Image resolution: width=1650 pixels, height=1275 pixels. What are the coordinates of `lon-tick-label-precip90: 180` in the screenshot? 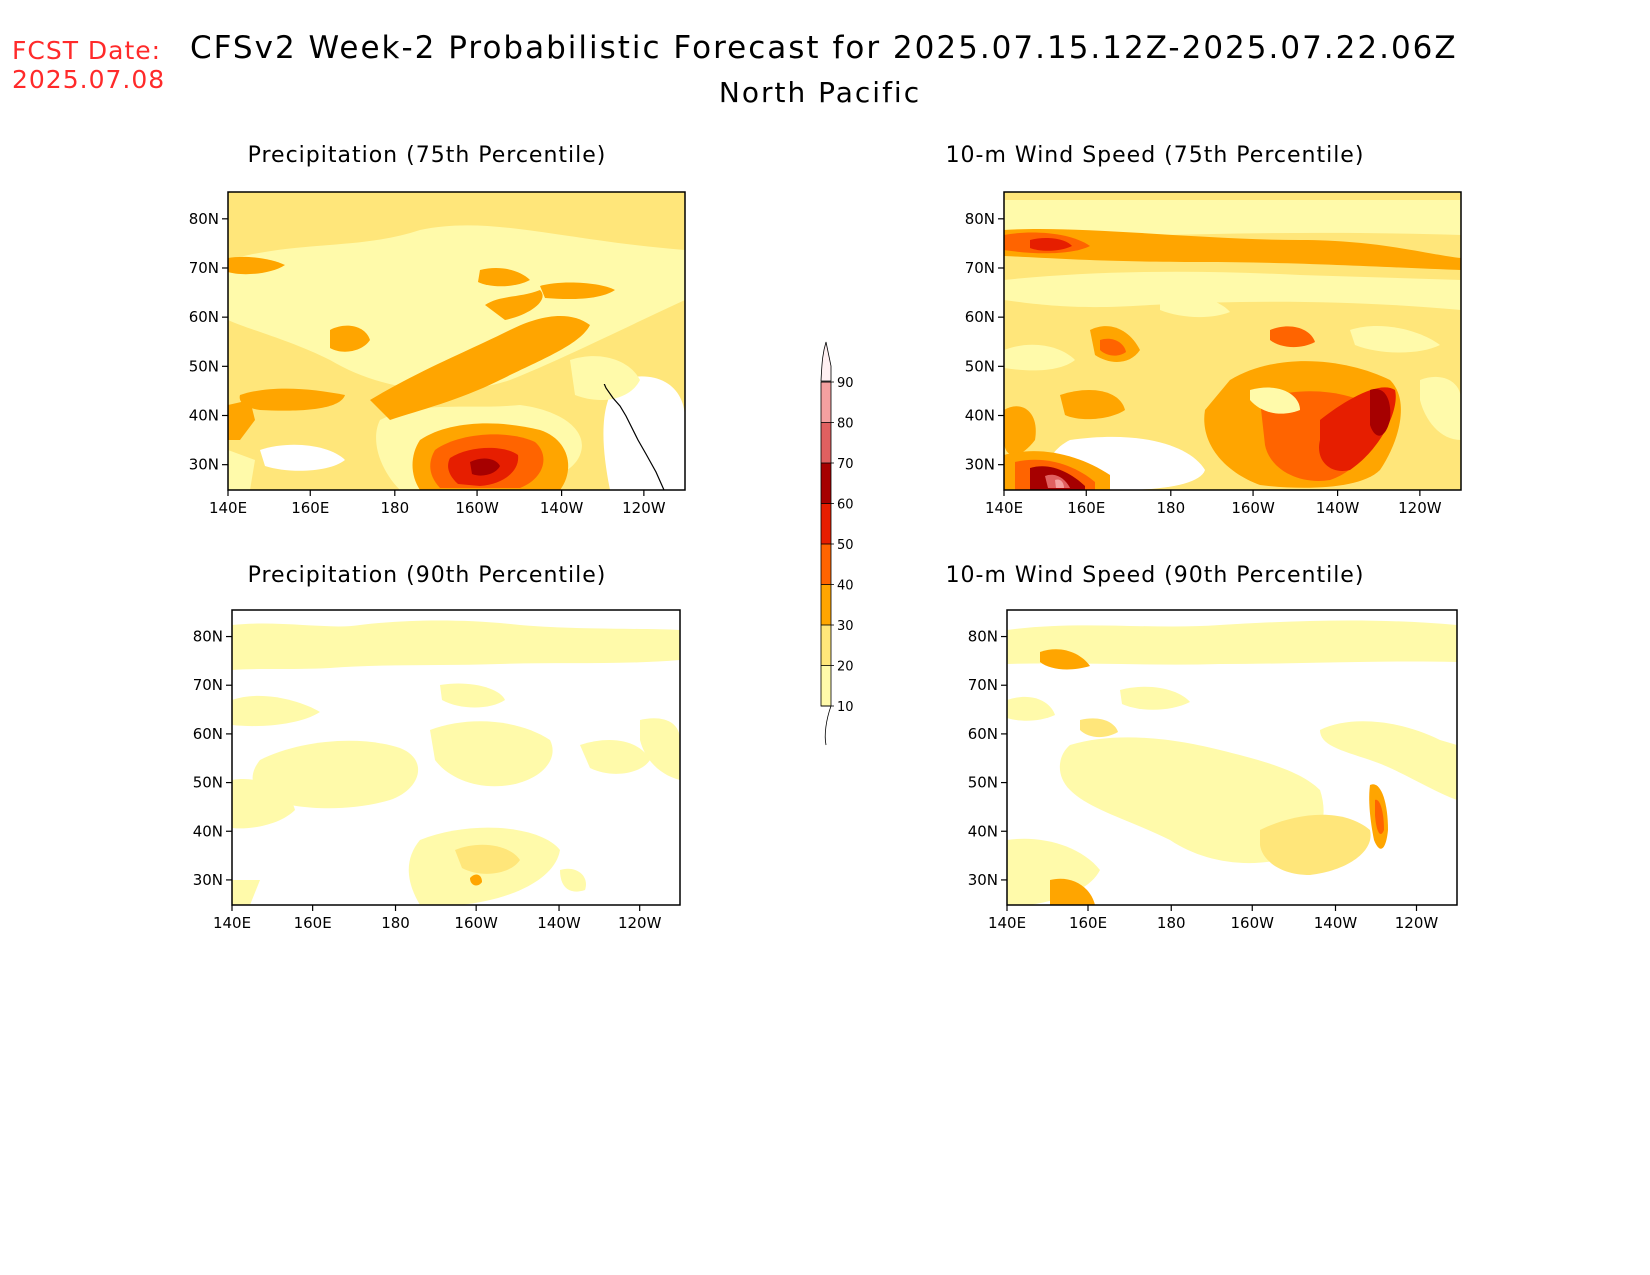 It's located at (395, 923).